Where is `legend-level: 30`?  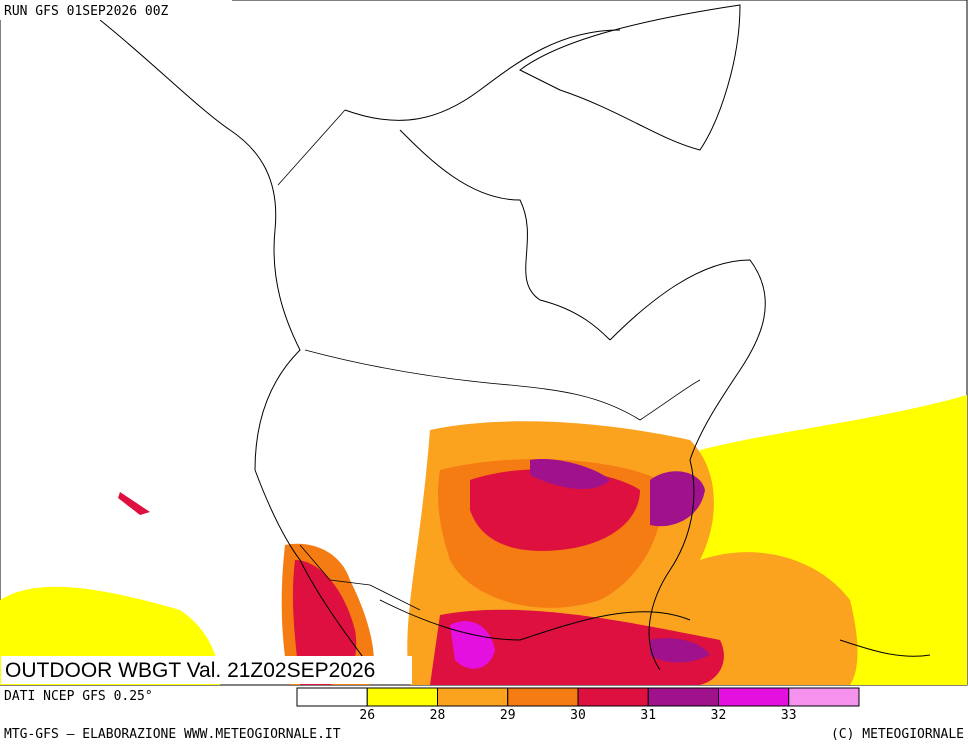
legend-level: 30 is located at coordinates (578, 715).